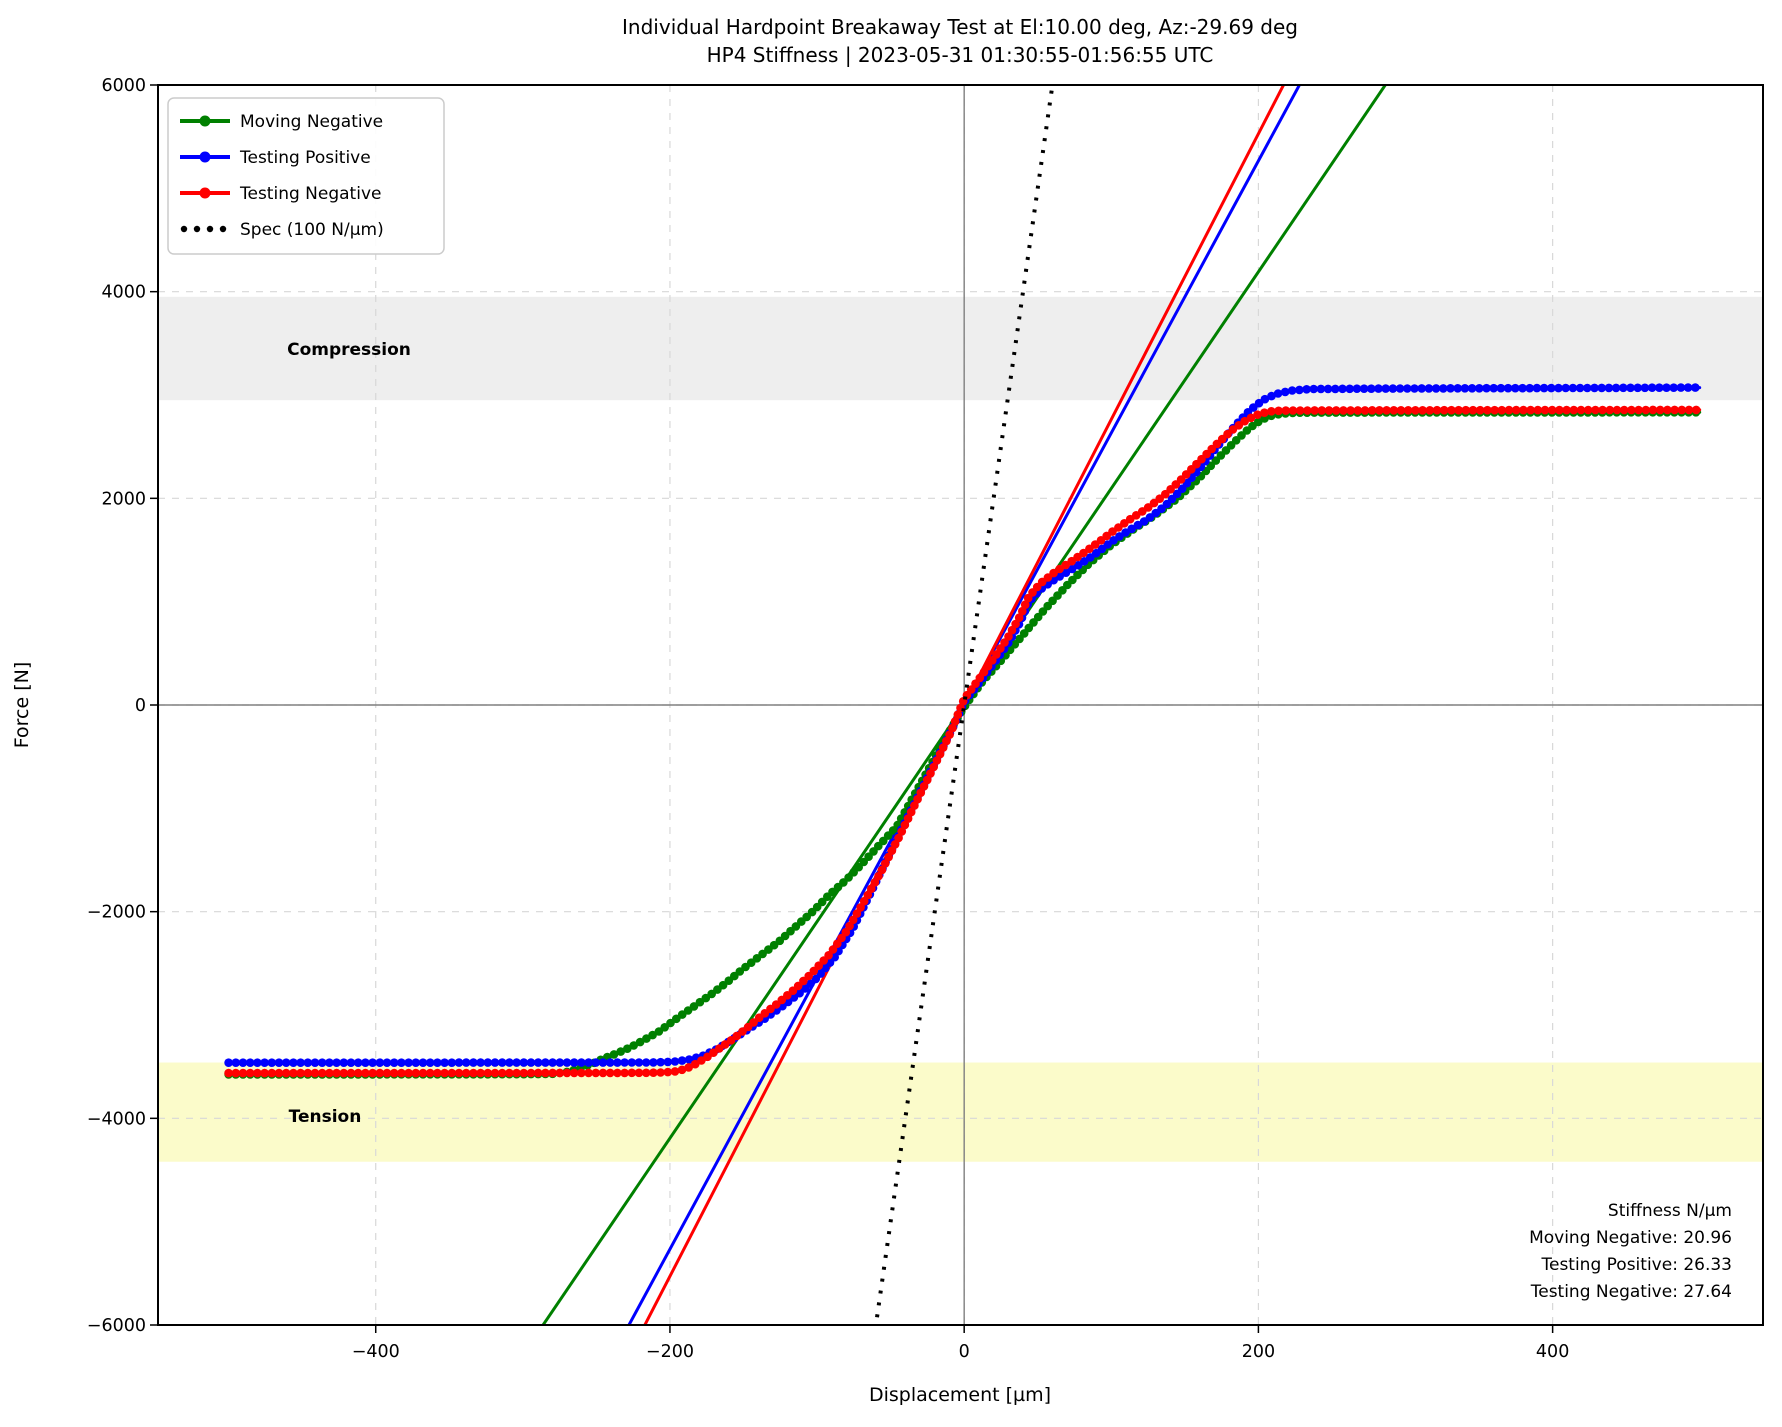  Describe the element at coordinates (670, 1352) in the screenshot. I see `x-tick-label: −200` at that location.